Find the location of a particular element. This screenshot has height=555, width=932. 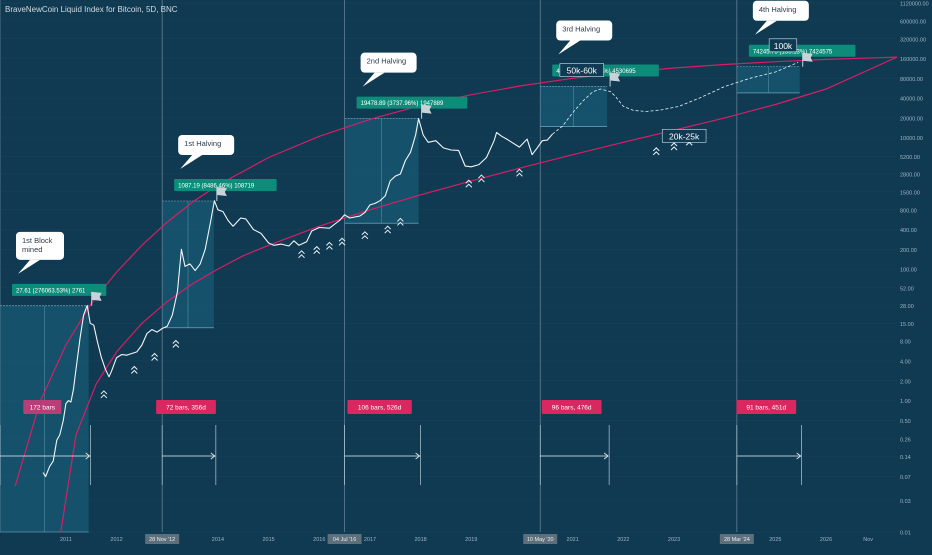

y-tick-label: 200.00 is located at coordinates (908, 251).